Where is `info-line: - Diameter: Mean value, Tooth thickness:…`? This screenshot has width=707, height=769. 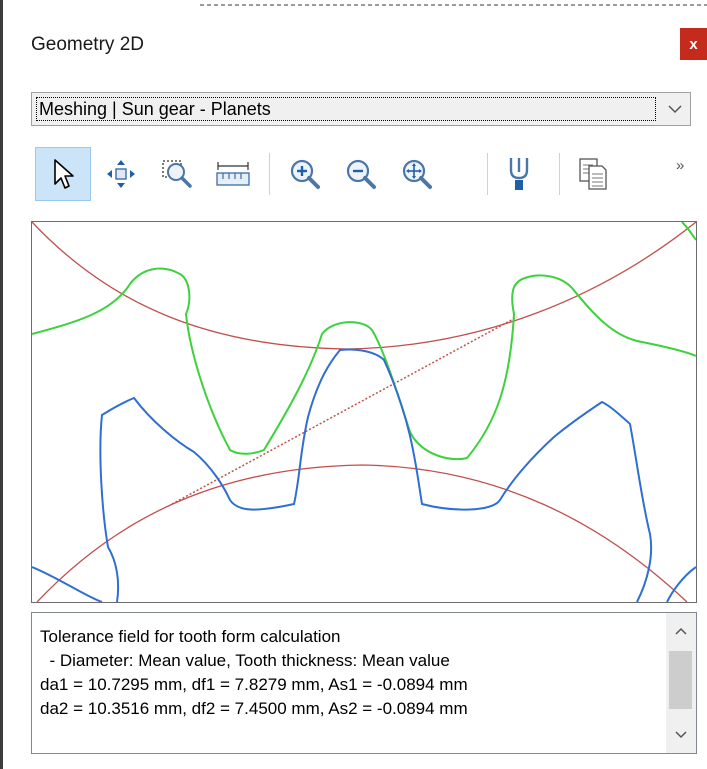
info-line: - Diameter: Mean value, Tooth thickness:… is located at coordinates (245, 660).